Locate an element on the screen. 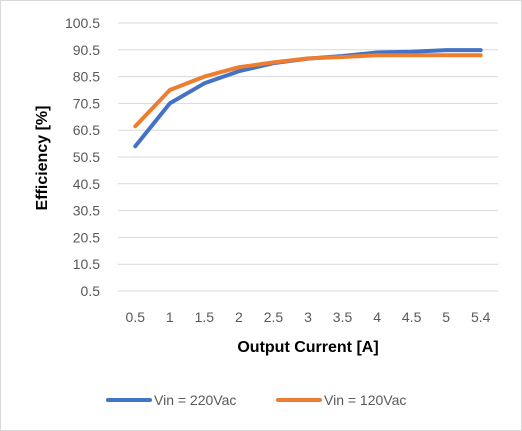 The height and width of the screenshot is (431, 522). x-tick-label: 3.5 is located at coordinates (343, 317).